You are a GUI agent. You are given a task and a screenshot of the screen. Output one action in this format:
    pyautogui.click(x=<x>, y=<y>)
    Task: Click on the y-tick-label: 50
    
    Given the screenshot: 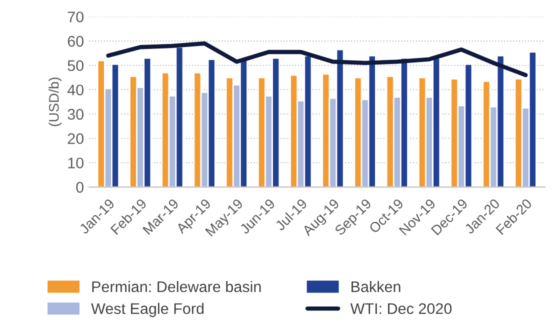 What is the action you would take?
    pyautogui.click(x=76, y=66)
    